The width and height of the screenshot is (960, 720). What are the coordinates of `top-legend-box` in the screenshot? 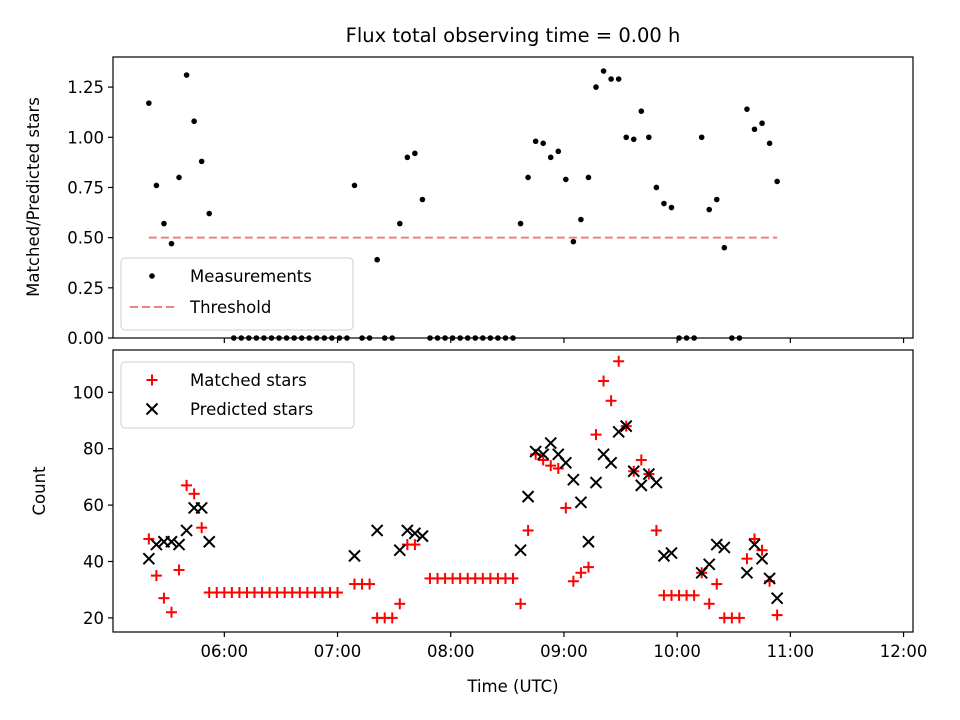 It's located at (237, 294).